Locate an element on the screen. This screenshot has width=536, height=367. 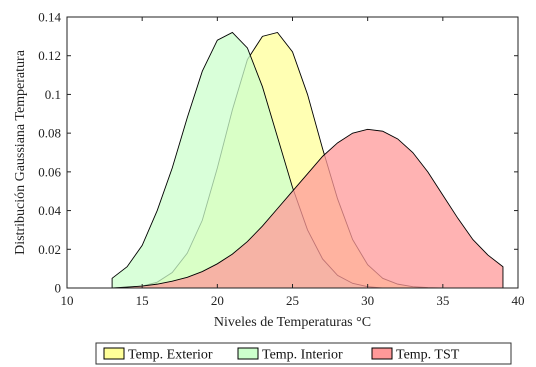
y-tick-label: 0.02 is located at coordinates (49, 249).